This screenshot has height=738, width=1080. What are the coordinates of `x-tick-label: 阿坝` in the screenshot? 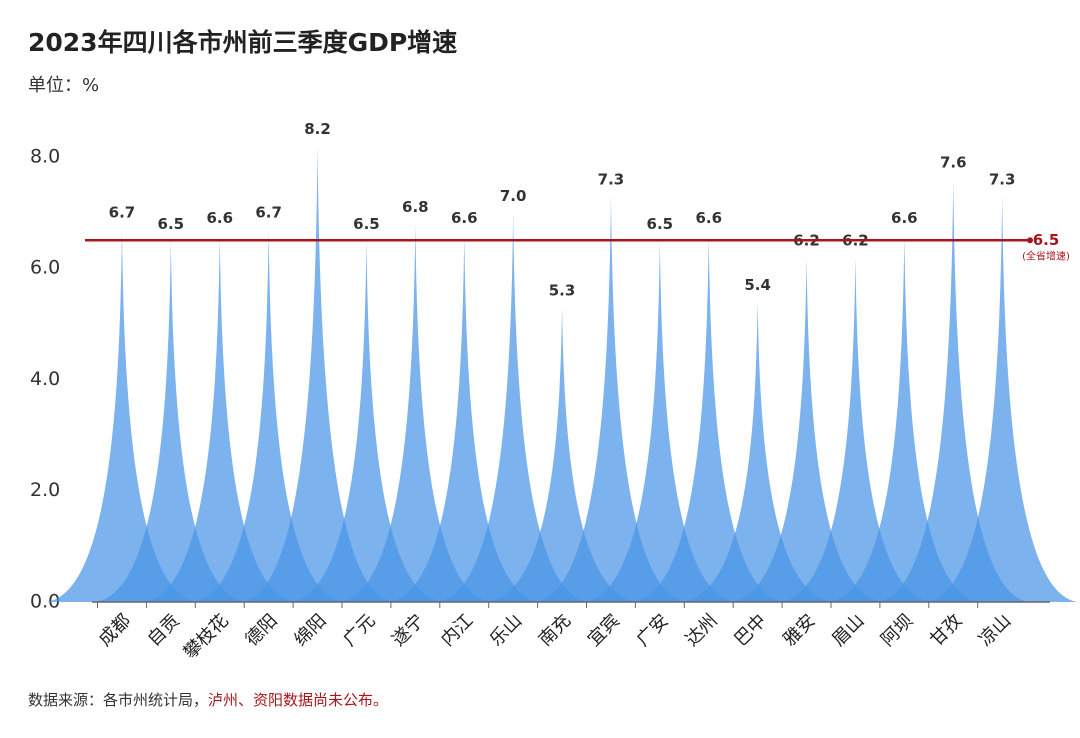 It's located at (897, 630).